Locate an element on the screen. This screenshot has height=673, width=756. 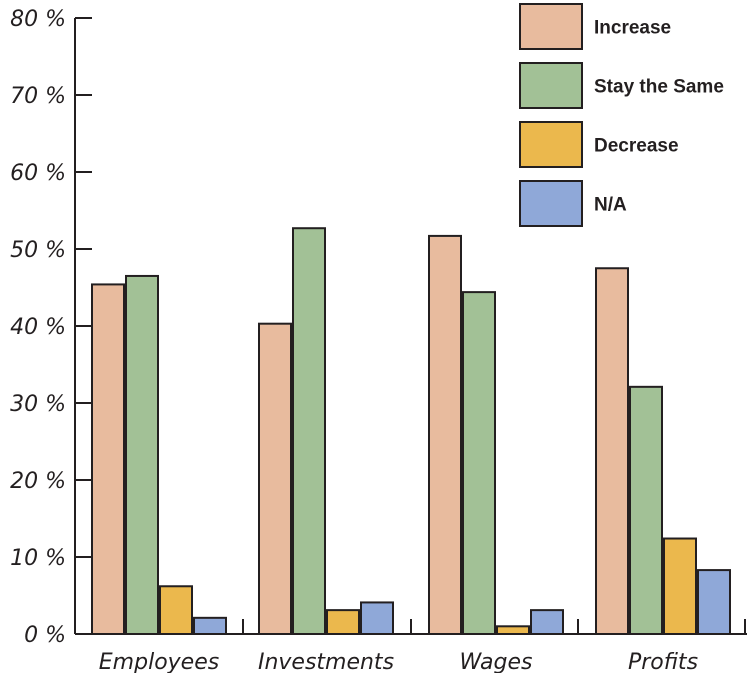
y-tick-label: 10 % is located at coordinates (38, 558).